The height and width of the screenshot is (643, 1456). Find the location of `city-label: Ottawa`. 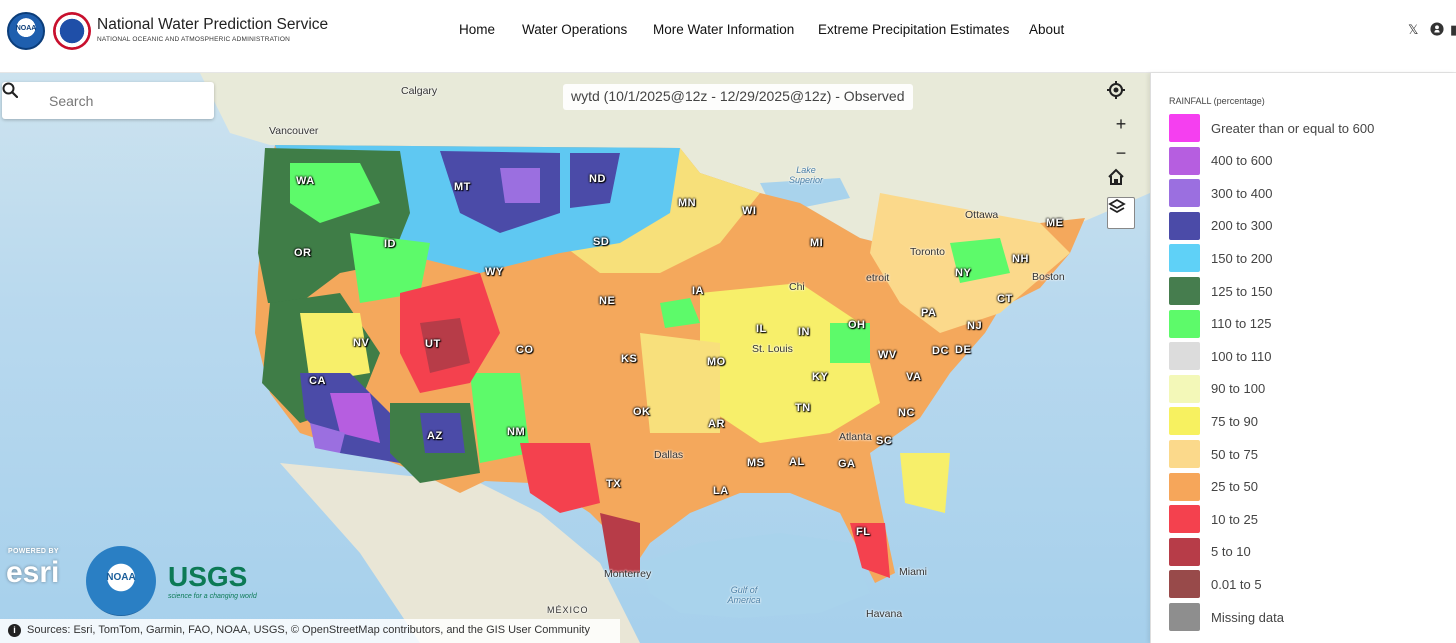

city-label: Ottawa is located at coordinates (982, 215).